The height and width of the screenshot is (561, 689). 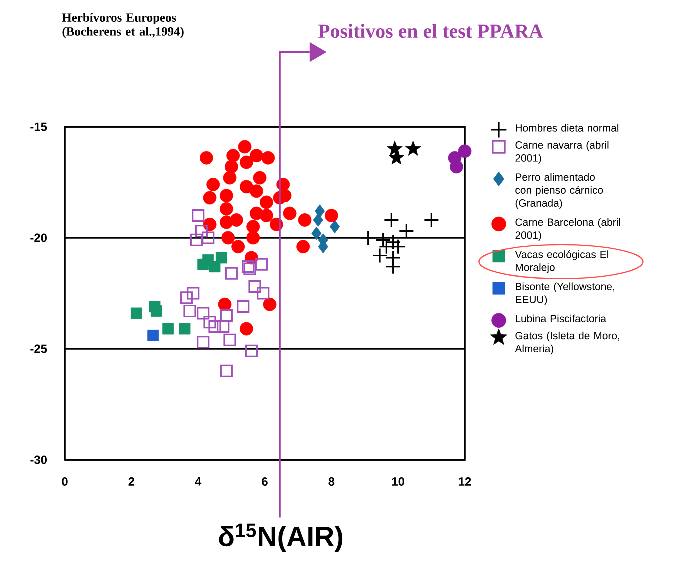 What do you see at coordinates (38, 238) in the screenshot?
I see `y-tick-label: -20` at bounding box center [38, 238].